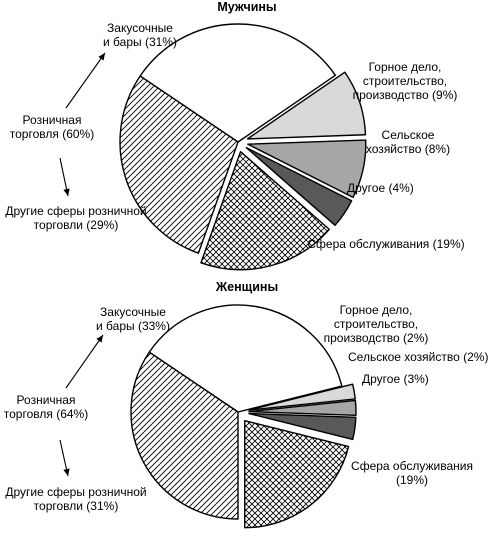 The width and height of the screenshot is (499, 542). What do you see at coordinates (46, 414) in the screenshot?
I see `group-label-line: торговля (64%)` at bounding box center [46, 414].